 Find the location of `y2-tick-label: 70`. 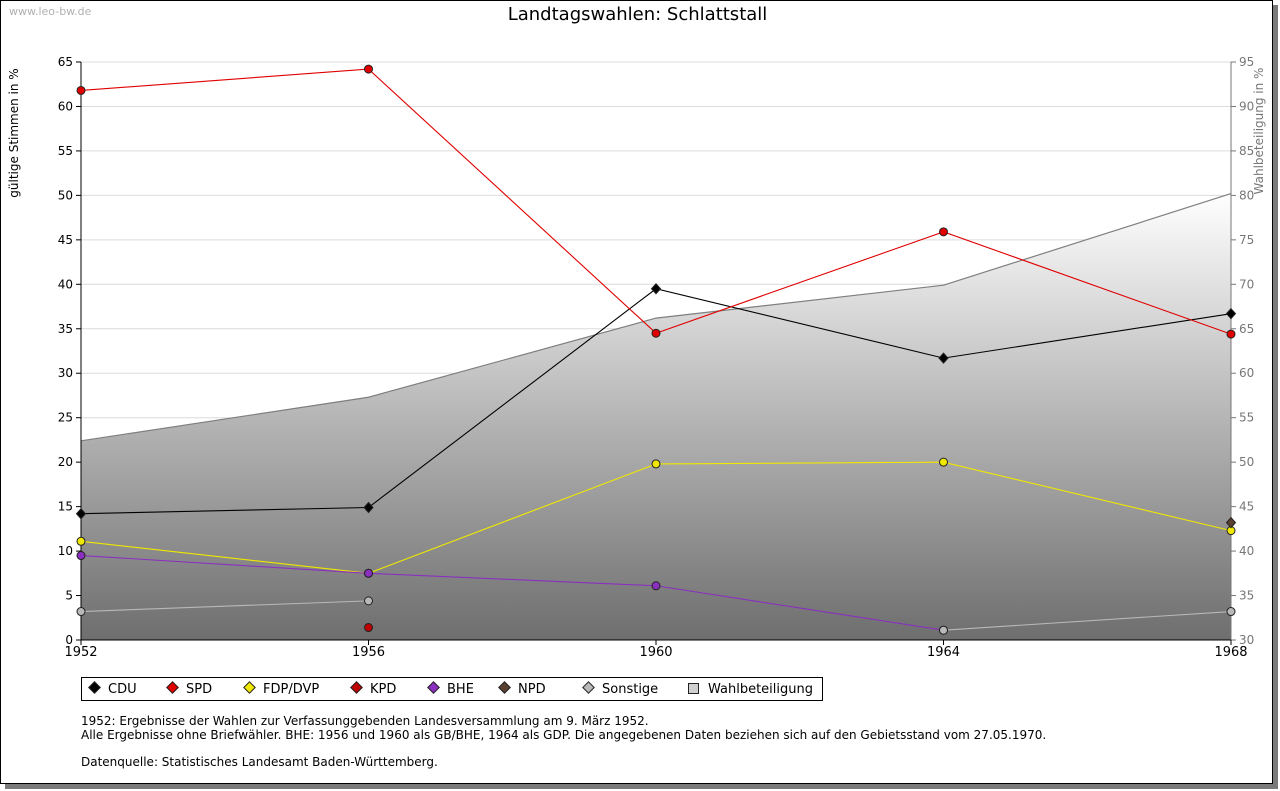

y2-tick-label: 70 is located at coordinates (1246, 284).